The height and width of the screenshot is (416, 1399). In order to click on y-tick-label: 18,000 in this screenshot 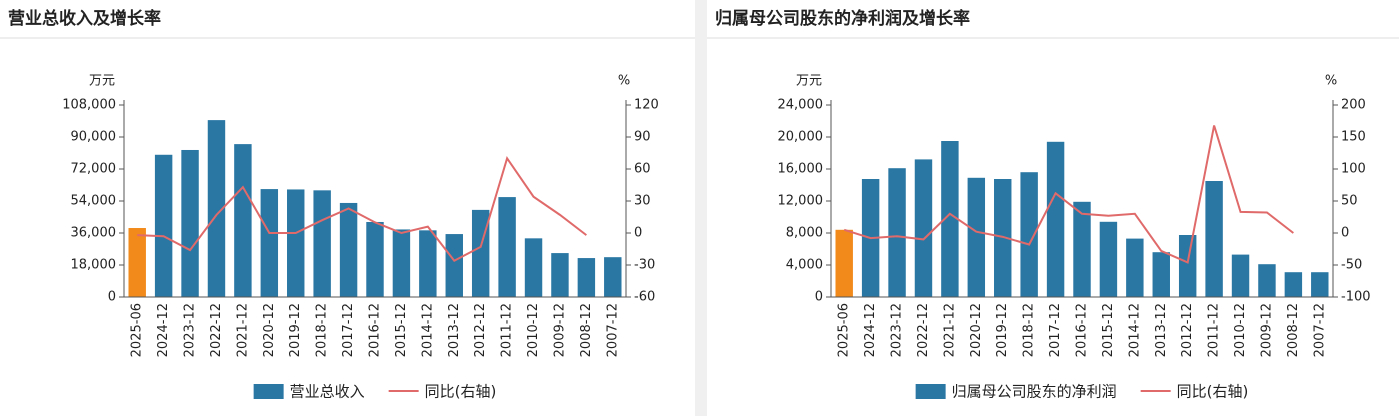, I will do `click(94, 265)`.